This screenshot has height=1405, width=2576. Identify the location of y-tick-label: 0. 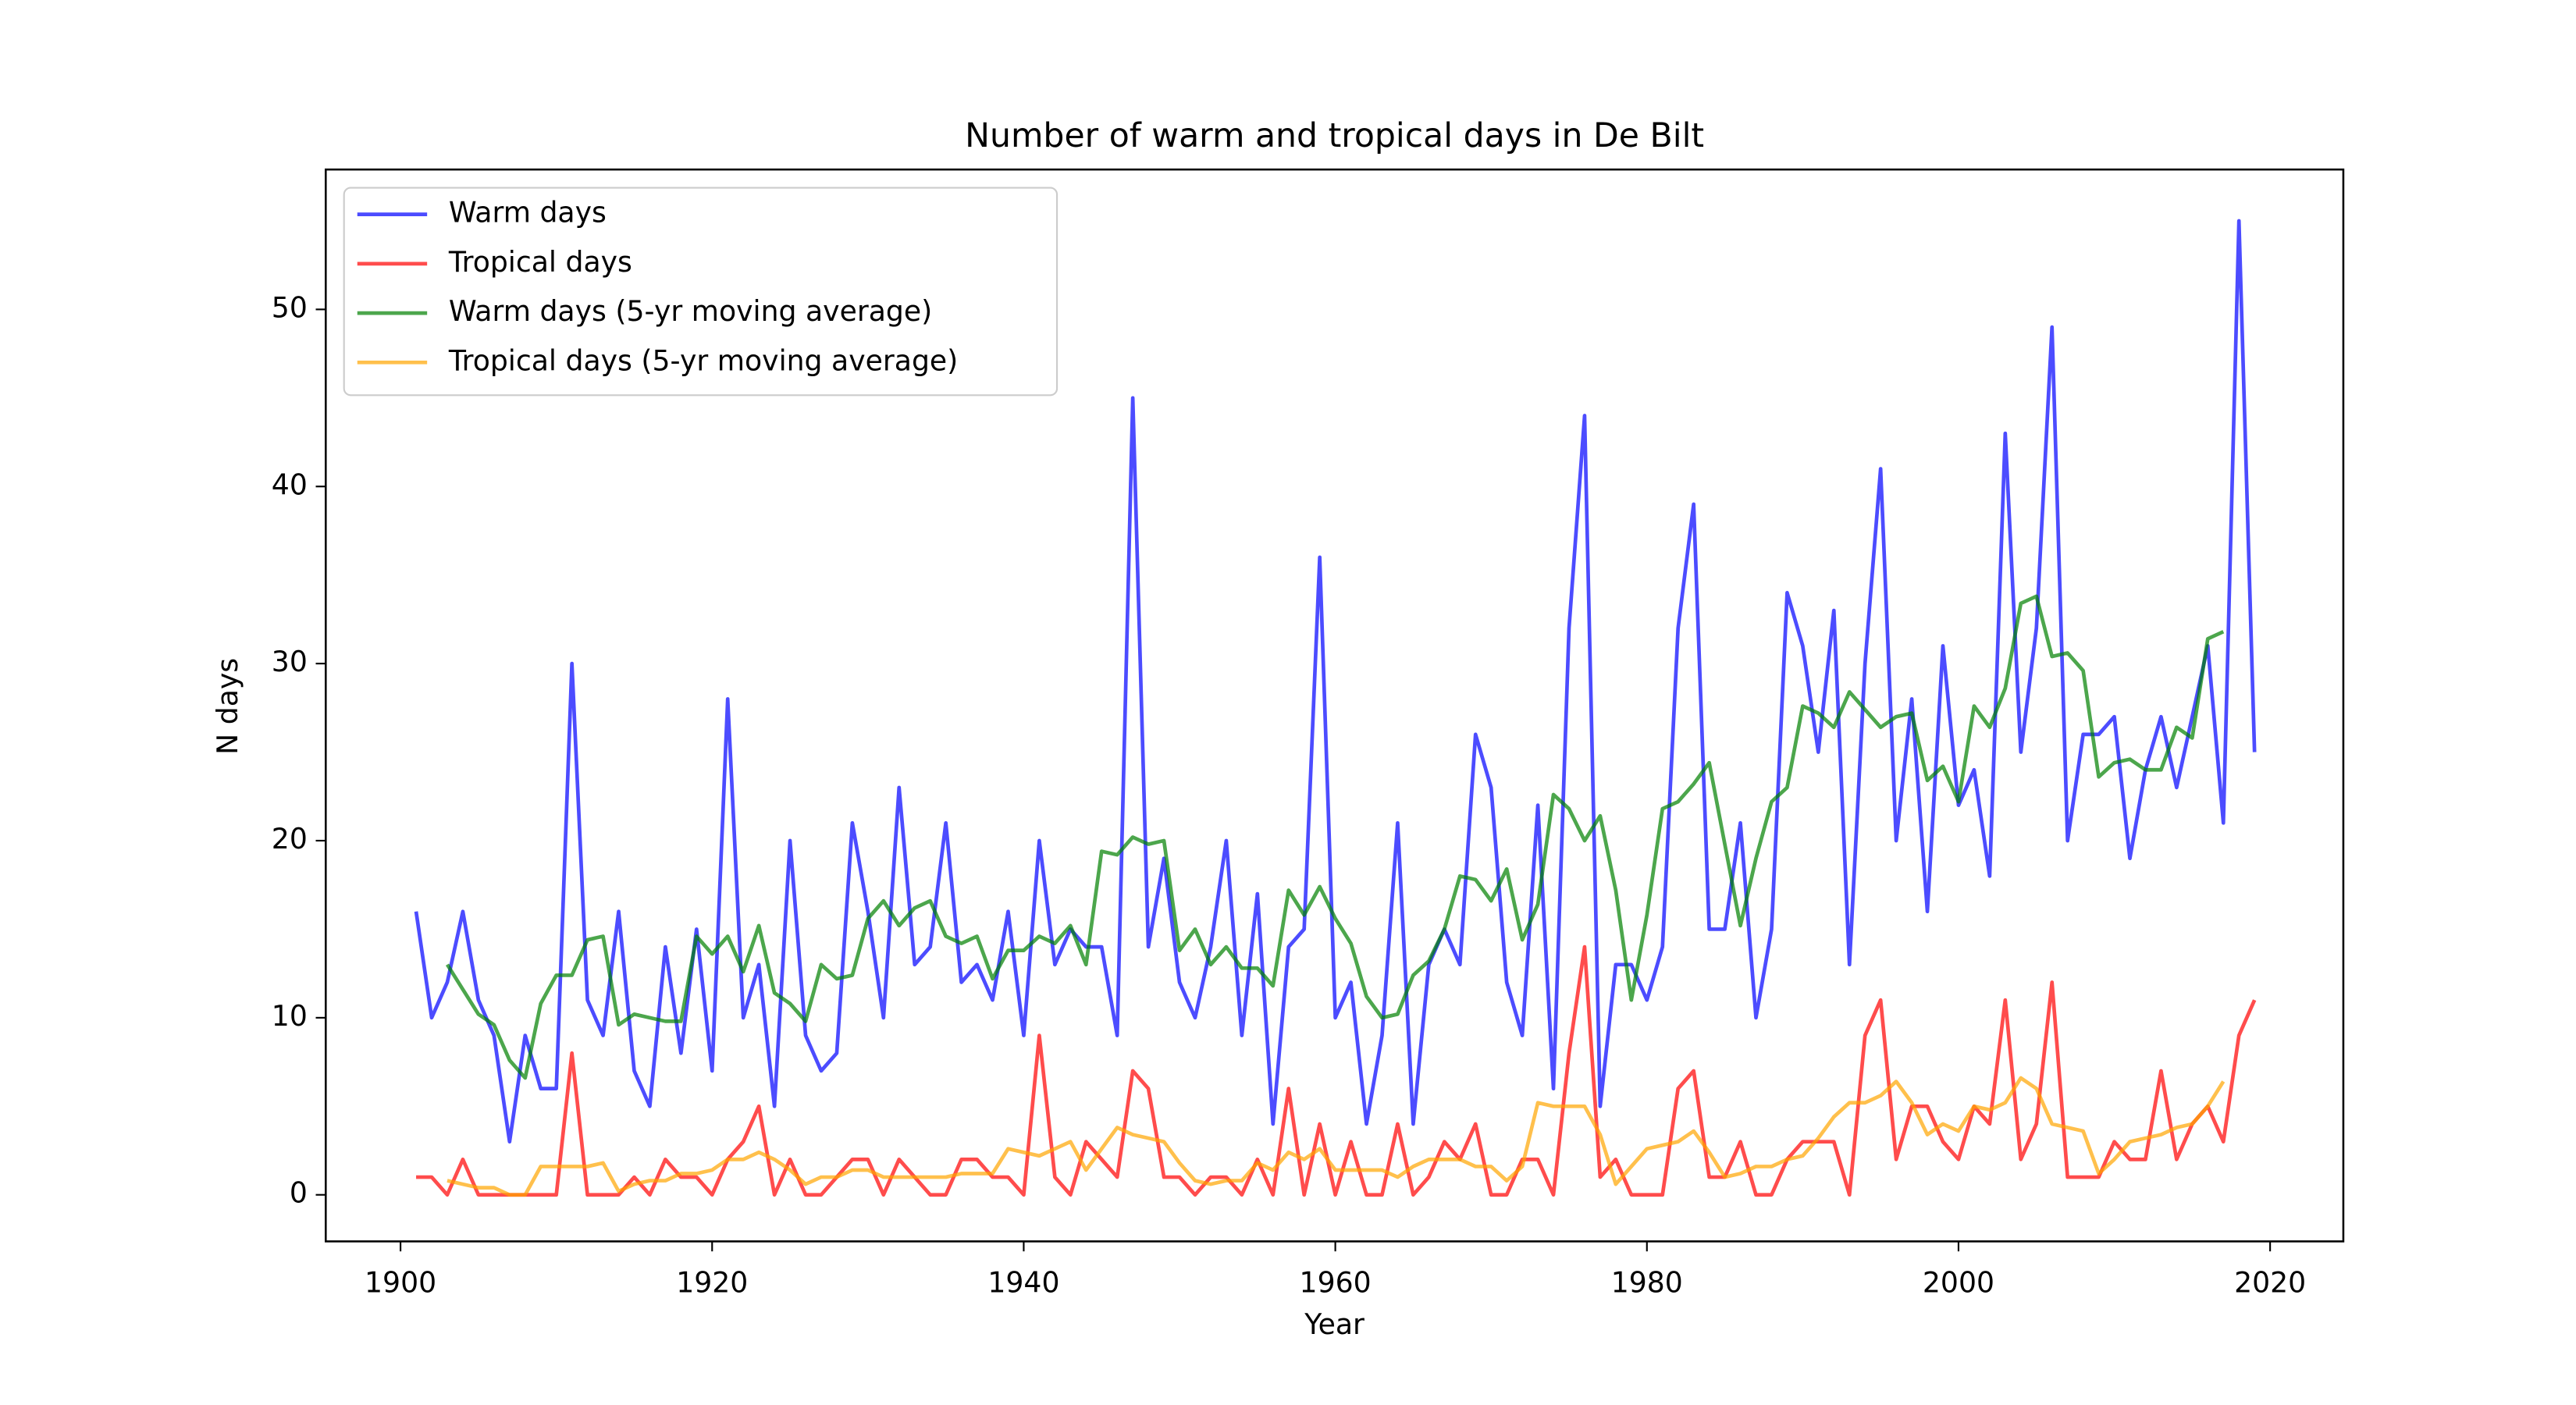
(299, 1193).